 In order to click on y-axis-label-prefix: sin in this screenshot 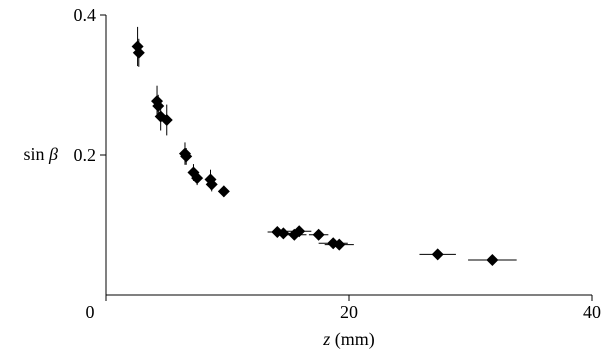, I will do `click(37, 154)`.